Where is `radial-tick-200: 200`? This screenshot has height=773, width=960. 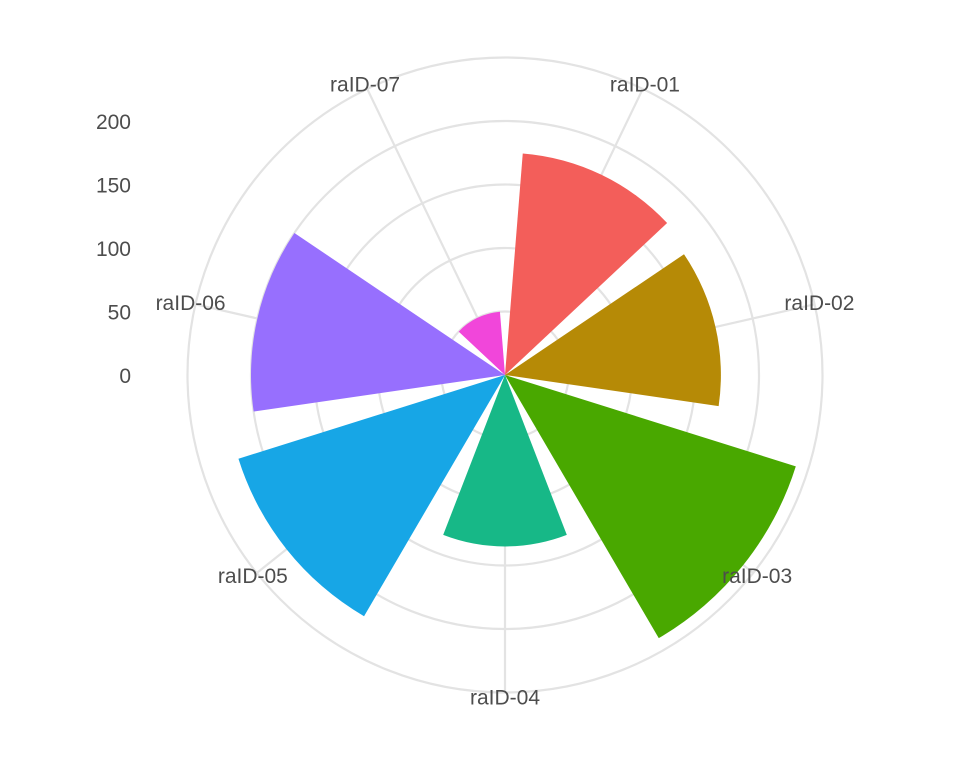
radial-tick-200: 200 is located at coordinates (113, 122).